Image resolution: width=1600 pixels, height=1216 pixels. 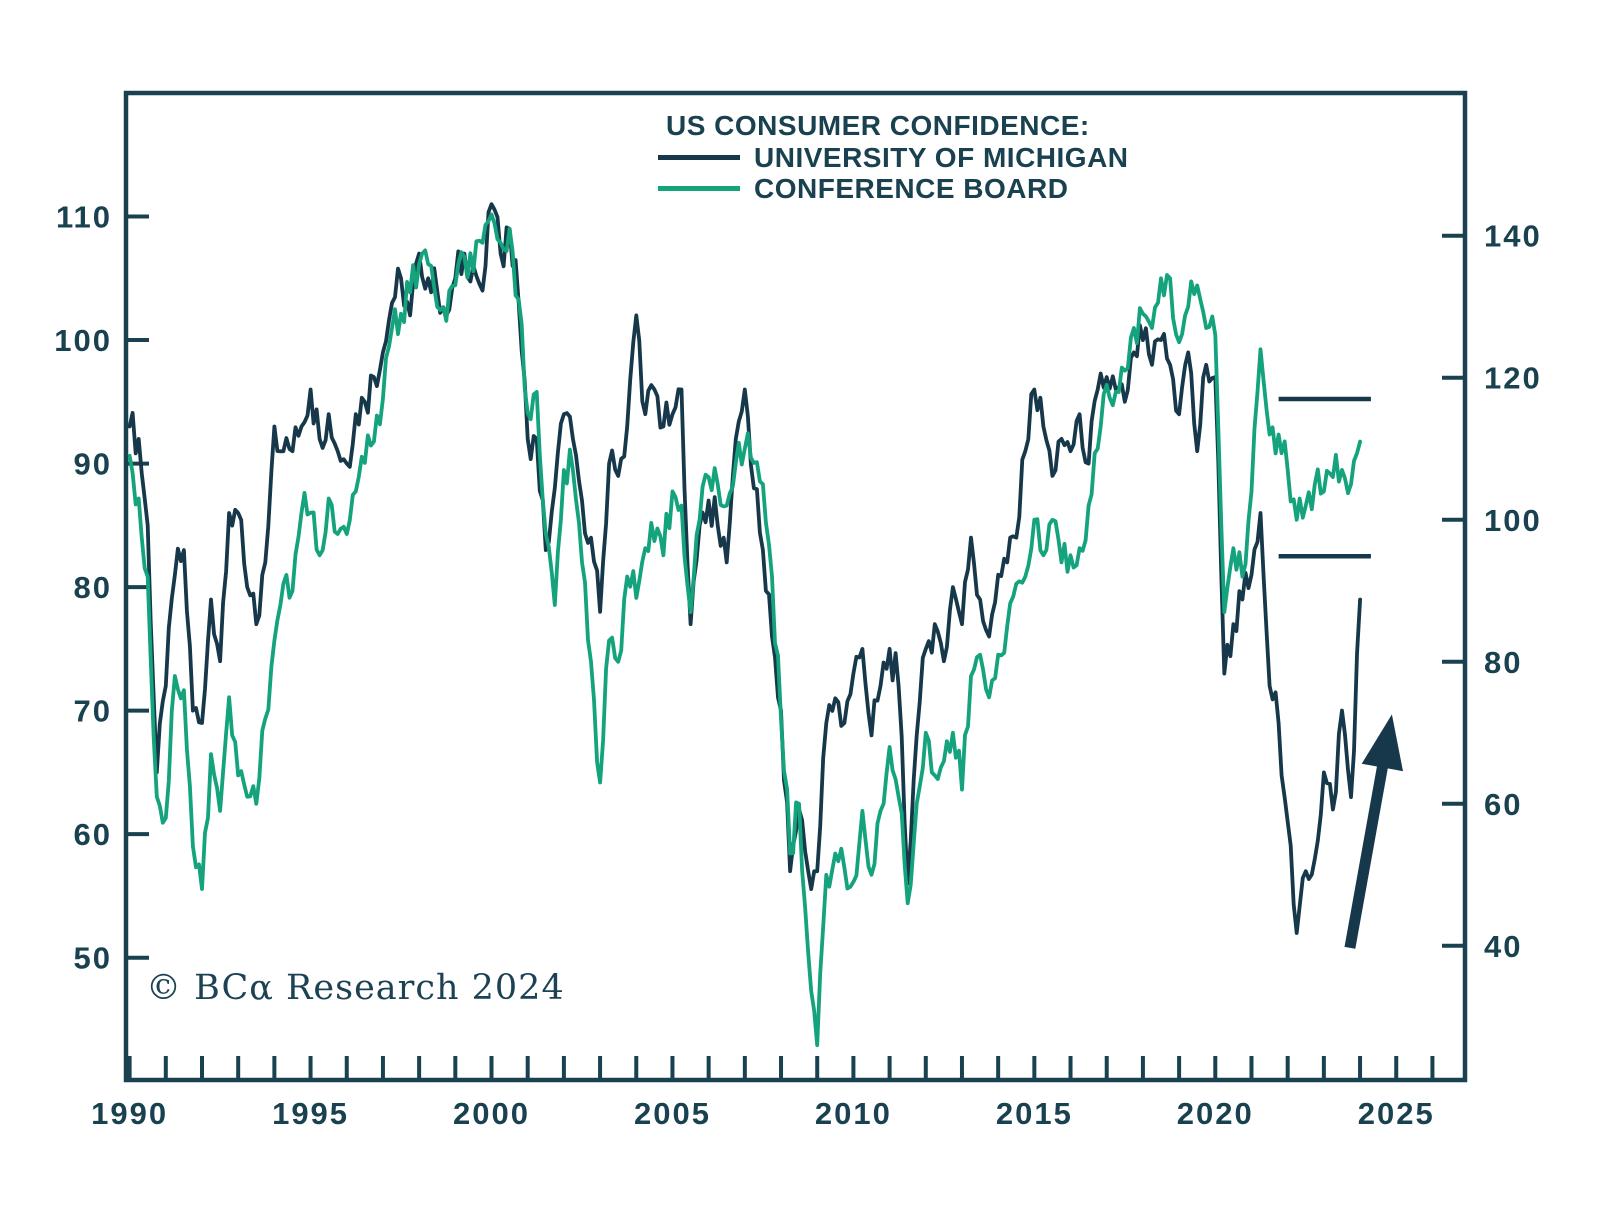 What do you see at coordinates (1513, 236) in the screenshot?
I see `right-tick-label: 140` at bounding box center [1513, 236].